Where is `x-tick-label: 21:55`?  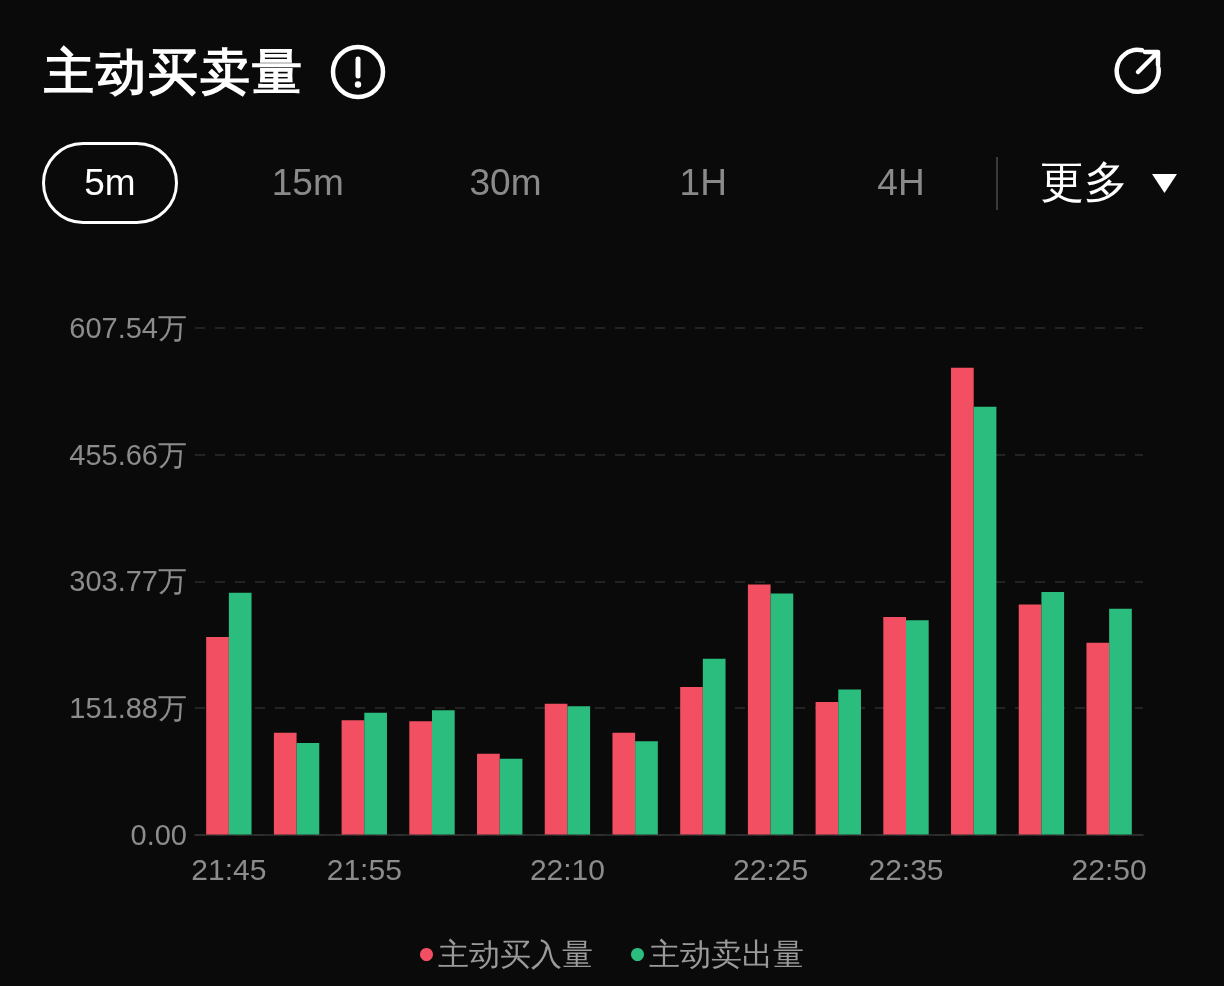
x-tick-label: 21:55 is located at coordinates (364, 870).